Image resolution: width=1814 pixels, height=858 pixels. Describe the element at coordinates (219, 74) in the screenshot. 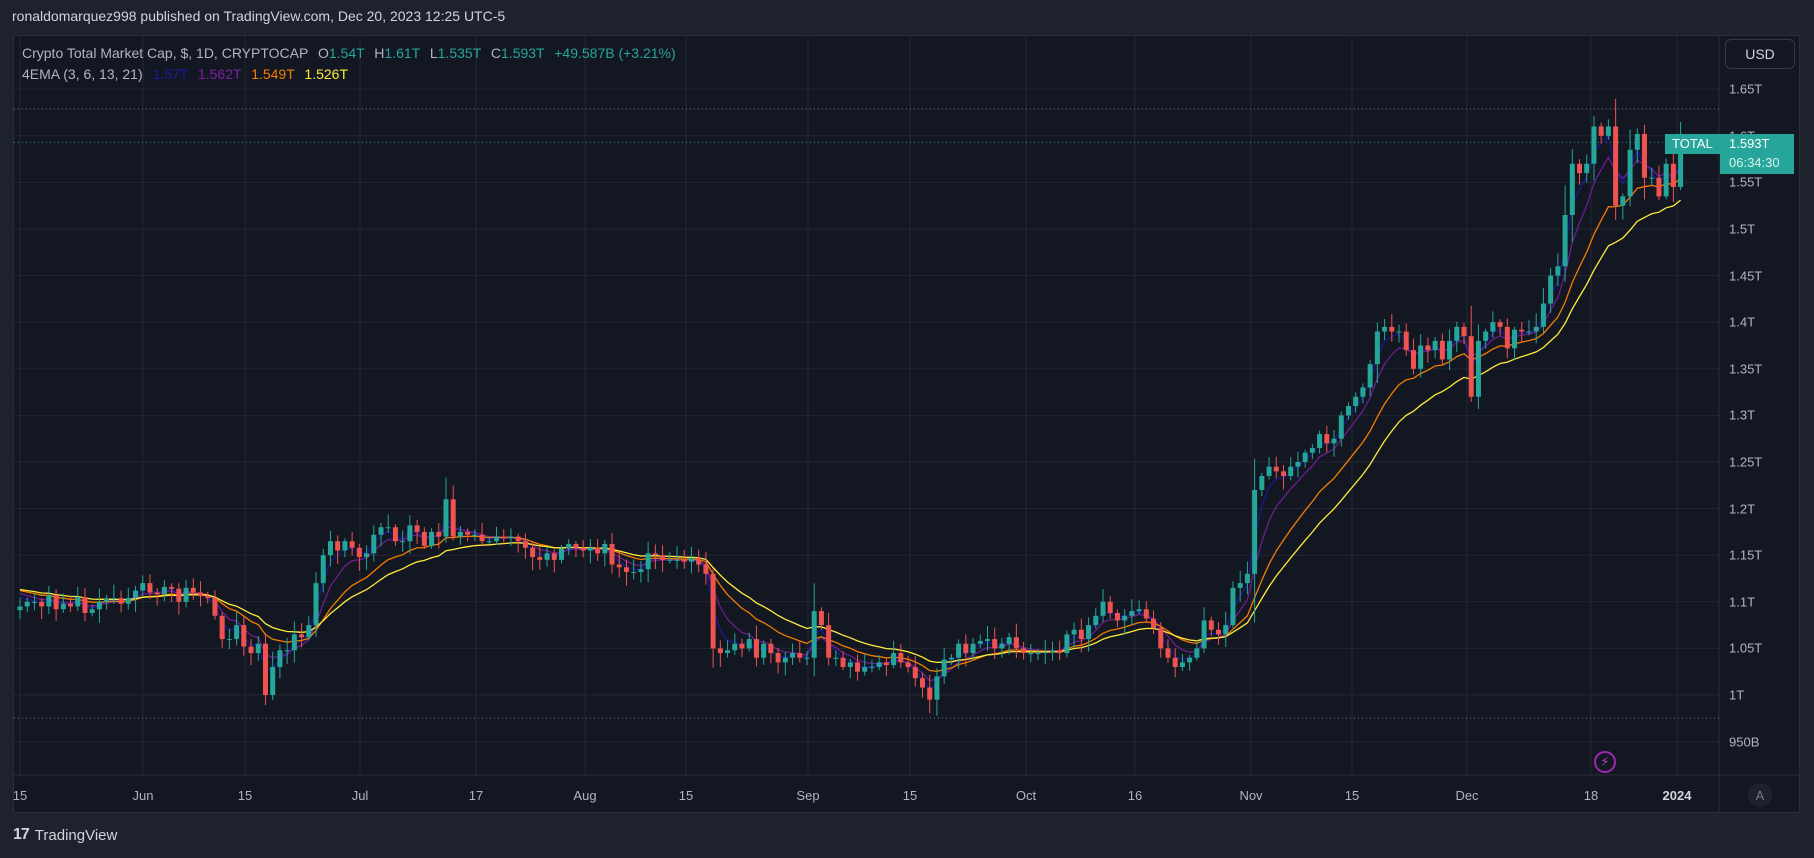

I see `ema-6-value: 1.562T` at that location.